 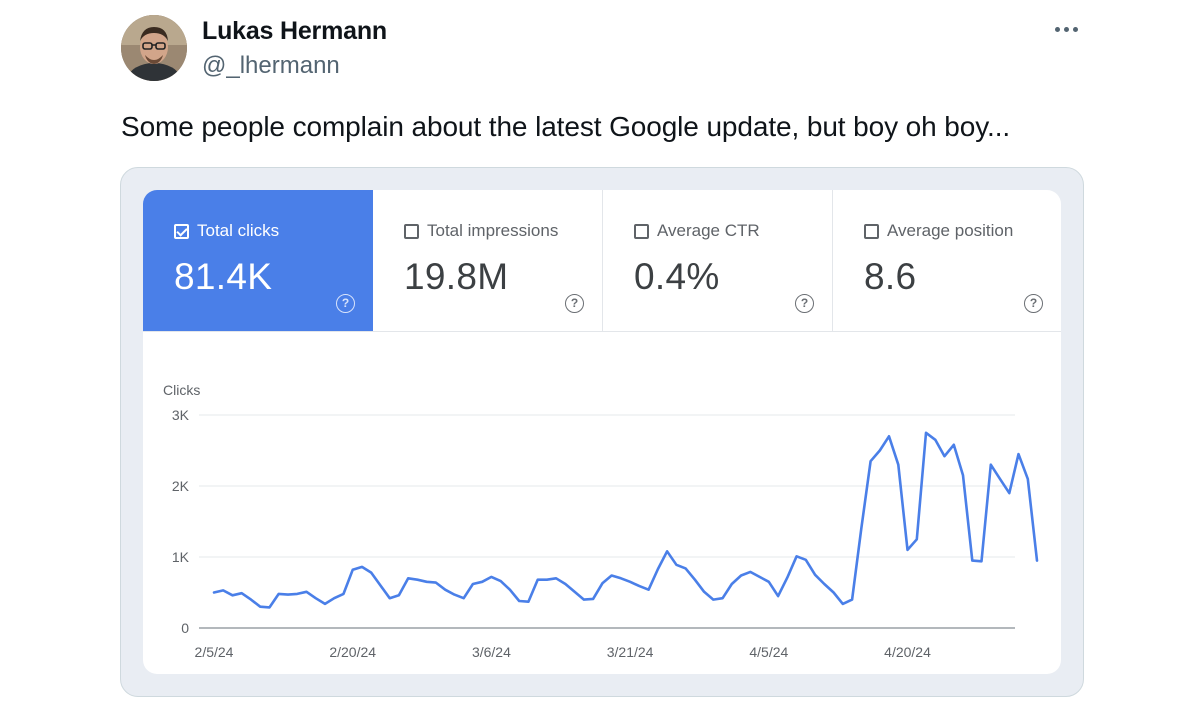 I want to click on metric-value: 81.4K, so click(x=223, y=276).